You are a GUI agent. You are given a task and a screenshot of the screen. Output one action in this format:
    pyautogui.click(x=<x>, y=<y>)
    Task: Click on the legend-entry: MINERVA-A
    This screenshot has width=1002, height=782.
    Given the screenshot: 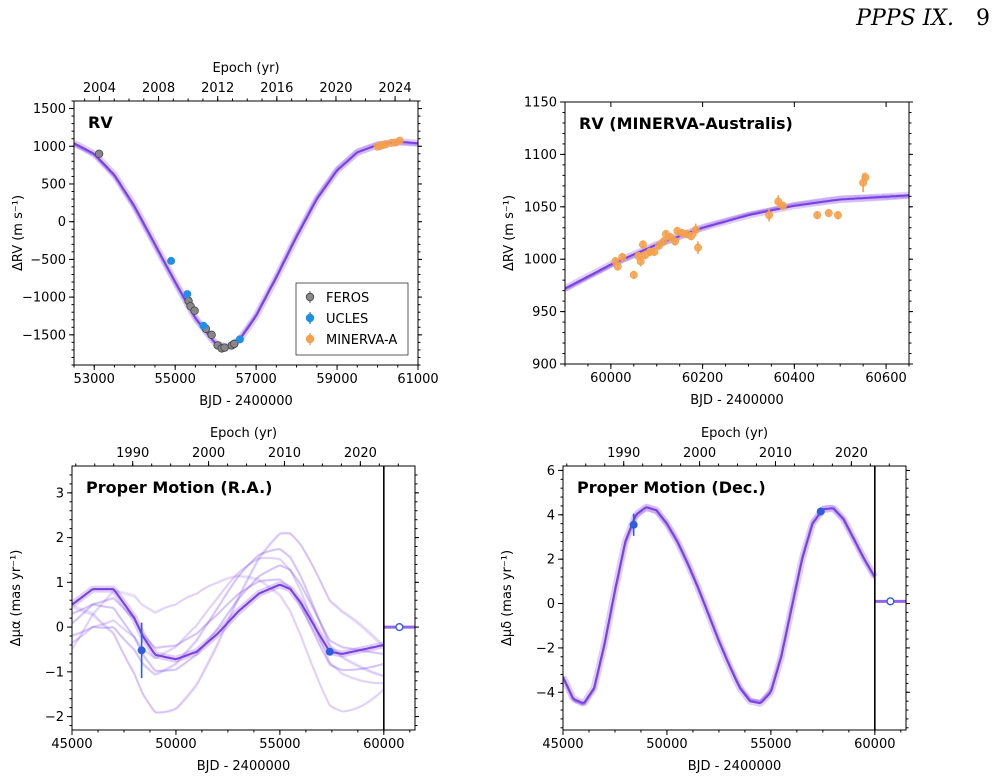 What is the action you would take?
    pyautogui.click(x=361, y=340)
    